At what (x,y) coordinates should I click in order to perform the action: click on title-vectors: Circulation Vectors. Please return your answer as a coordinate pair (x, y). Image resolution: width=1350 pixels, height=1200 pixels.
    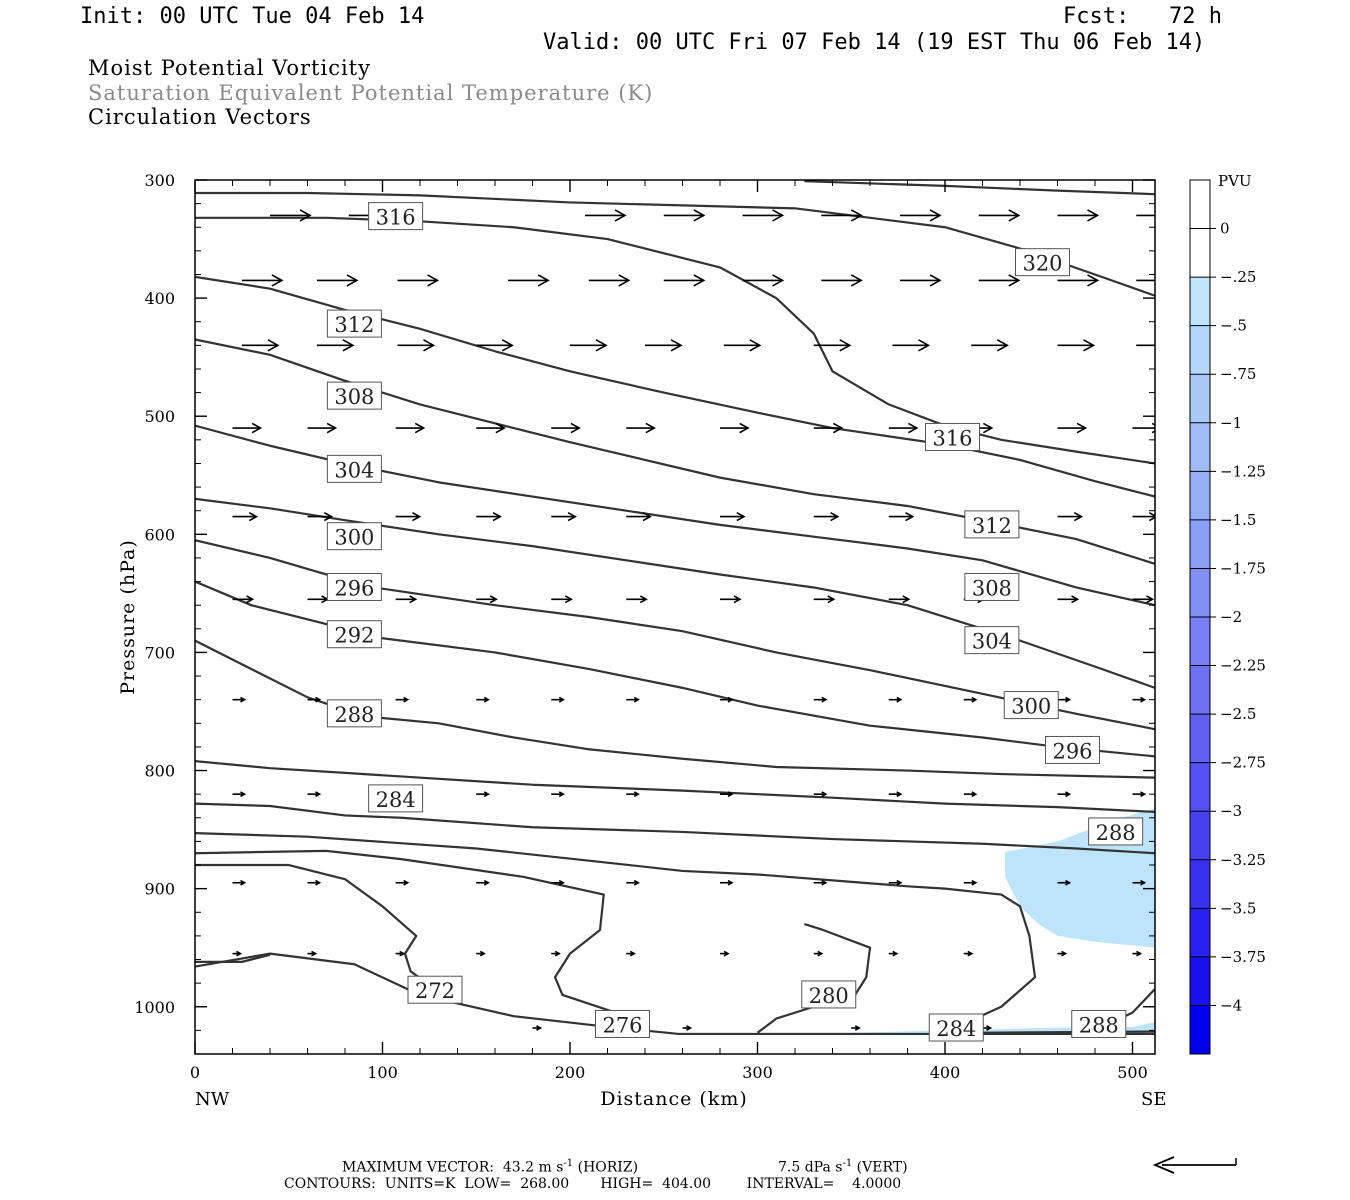
    Looking at the image, I should click on (200, 117).